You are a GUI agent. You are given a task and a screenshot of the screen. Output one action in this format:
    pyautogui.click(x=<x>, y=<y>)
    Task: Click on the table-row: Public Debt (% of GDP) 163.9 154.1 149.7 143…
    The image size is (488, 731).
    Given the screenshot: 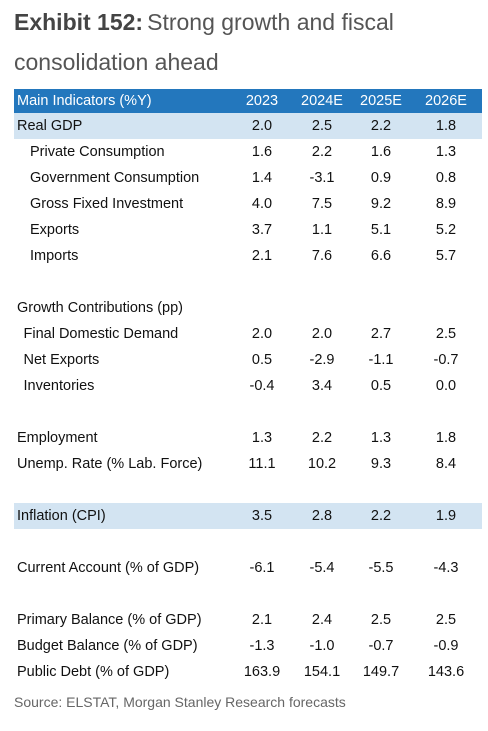 What is the action you would take?
    pyautogui.click(x=248, y=672)
    